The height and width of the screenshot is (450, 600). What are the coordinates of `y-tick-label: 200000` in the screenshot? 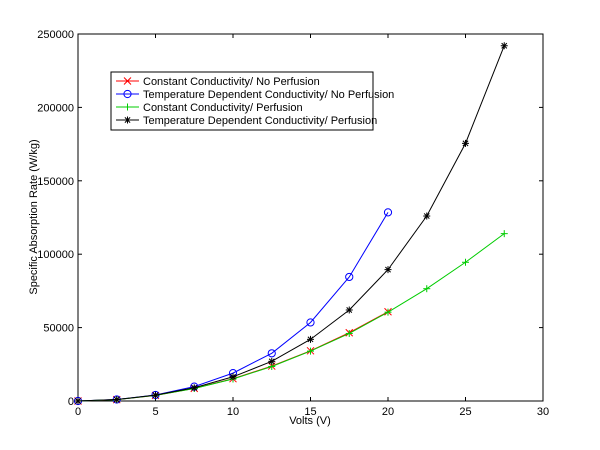 It's located at (55, 108).